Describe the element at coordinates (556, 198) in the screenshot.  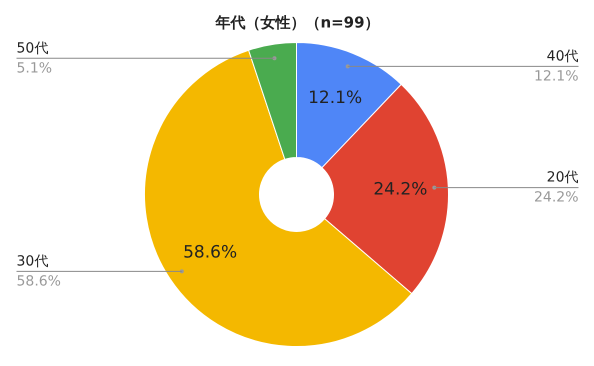
I see `text: 24.2%` at that location.